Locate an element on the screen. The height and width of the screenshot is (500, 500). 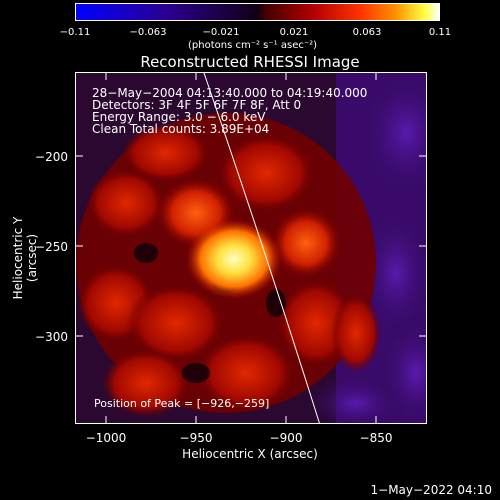
colorbar-tick: −0.021 is located at coordinates (221, 32).